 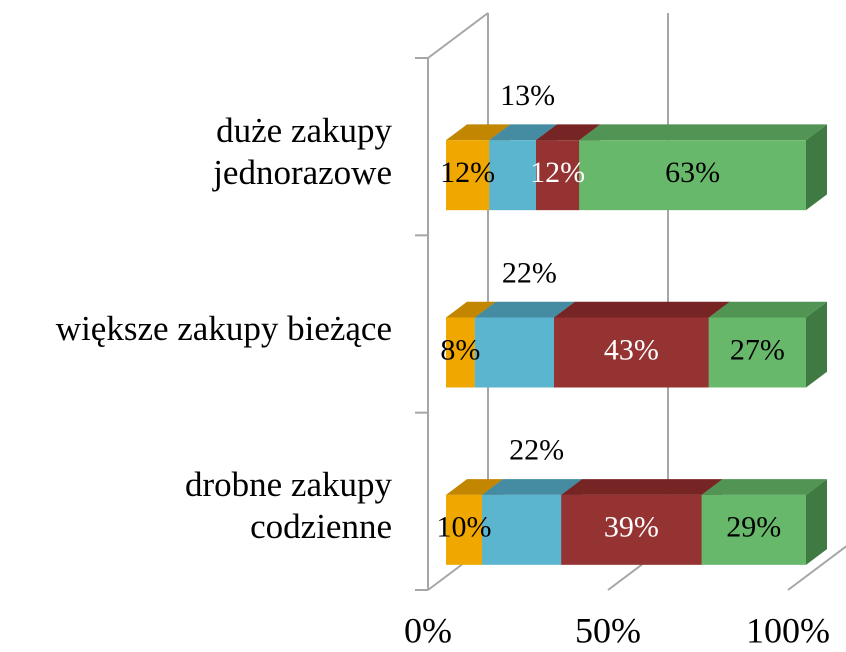 I want to click on data-label: 8%, so click(x=460, y=349).